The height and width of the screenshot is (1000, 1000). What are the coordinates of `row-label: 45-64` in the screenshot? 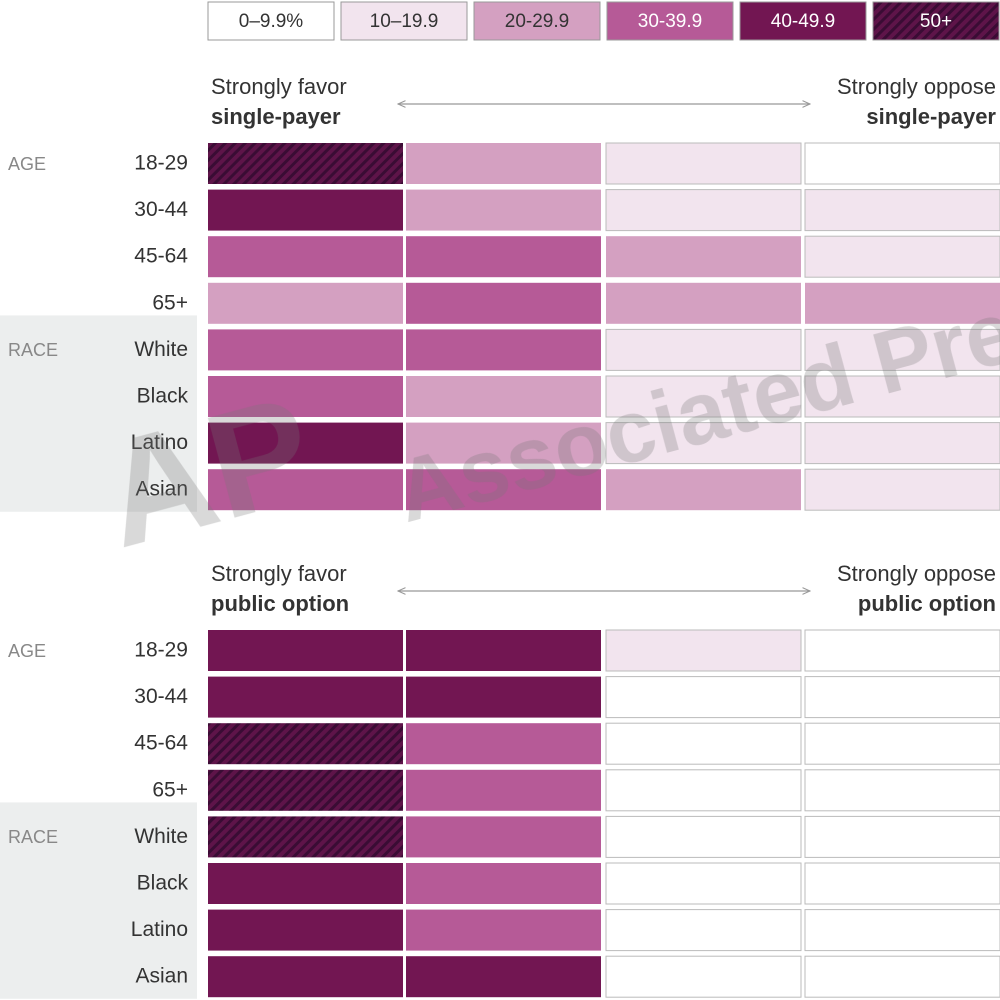 It's located at (161, 743).